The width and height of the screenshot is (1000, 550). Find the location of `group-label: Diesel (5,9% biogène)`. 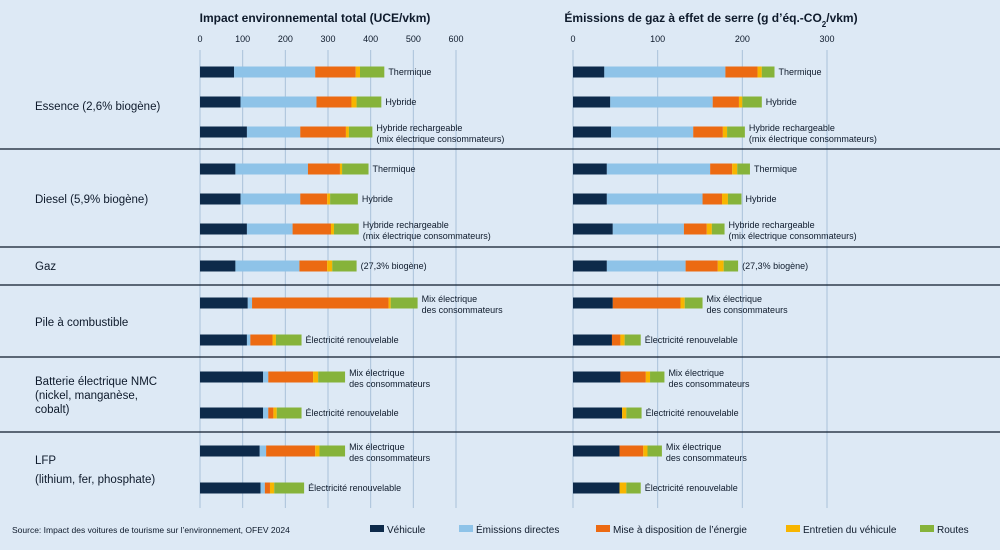

group-label: Diesel (5,9% biogène) is located at coordinates (91, 200).